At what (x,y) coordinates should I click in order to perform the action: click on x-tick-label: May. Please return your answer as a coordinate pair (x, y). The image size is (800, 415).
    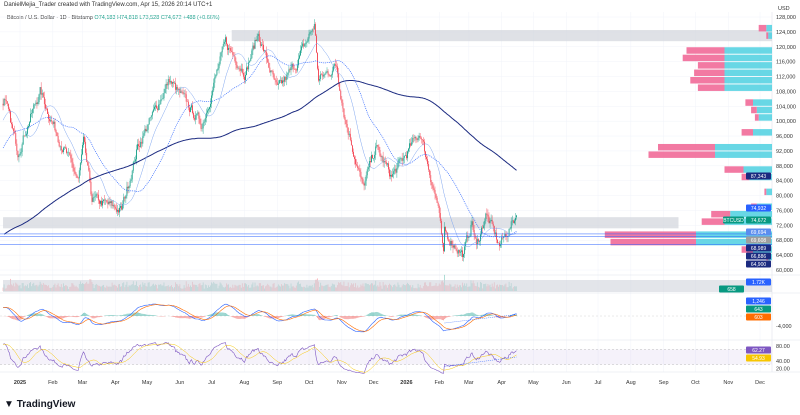
    Looking at the image, I should click on (147, 383).